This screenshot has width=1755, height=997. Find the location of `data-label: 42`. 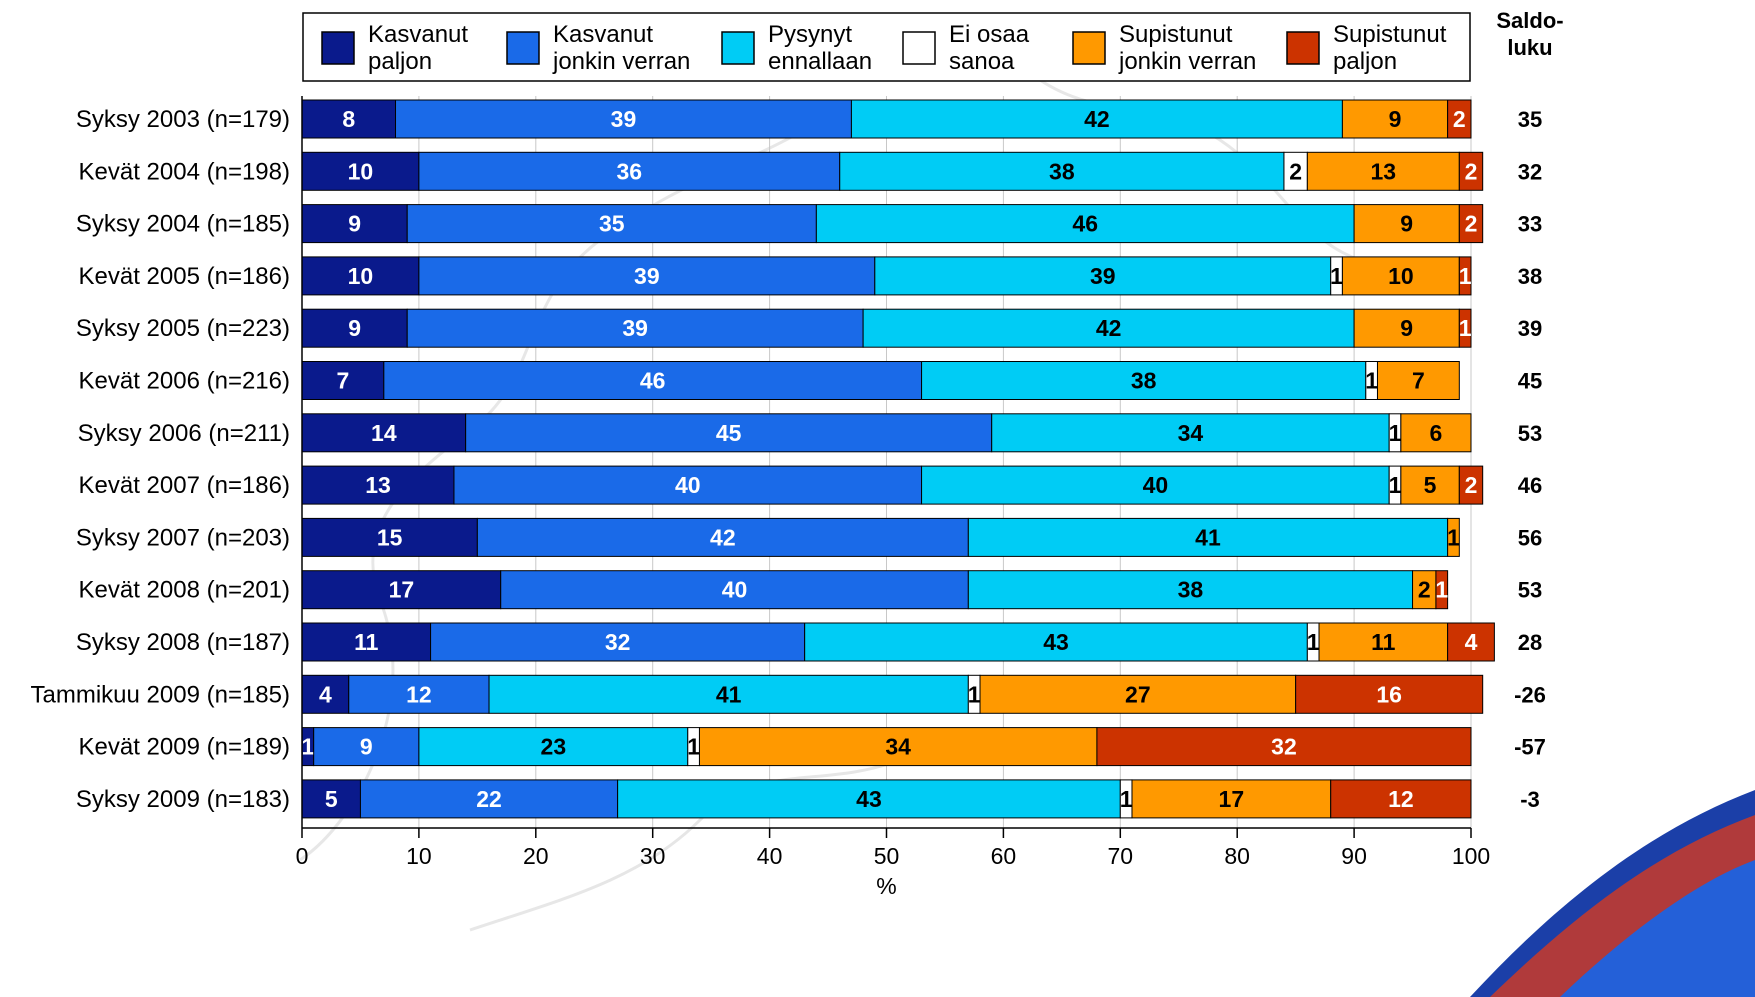

data-label: 42 is located at coordinates (1109, 328).